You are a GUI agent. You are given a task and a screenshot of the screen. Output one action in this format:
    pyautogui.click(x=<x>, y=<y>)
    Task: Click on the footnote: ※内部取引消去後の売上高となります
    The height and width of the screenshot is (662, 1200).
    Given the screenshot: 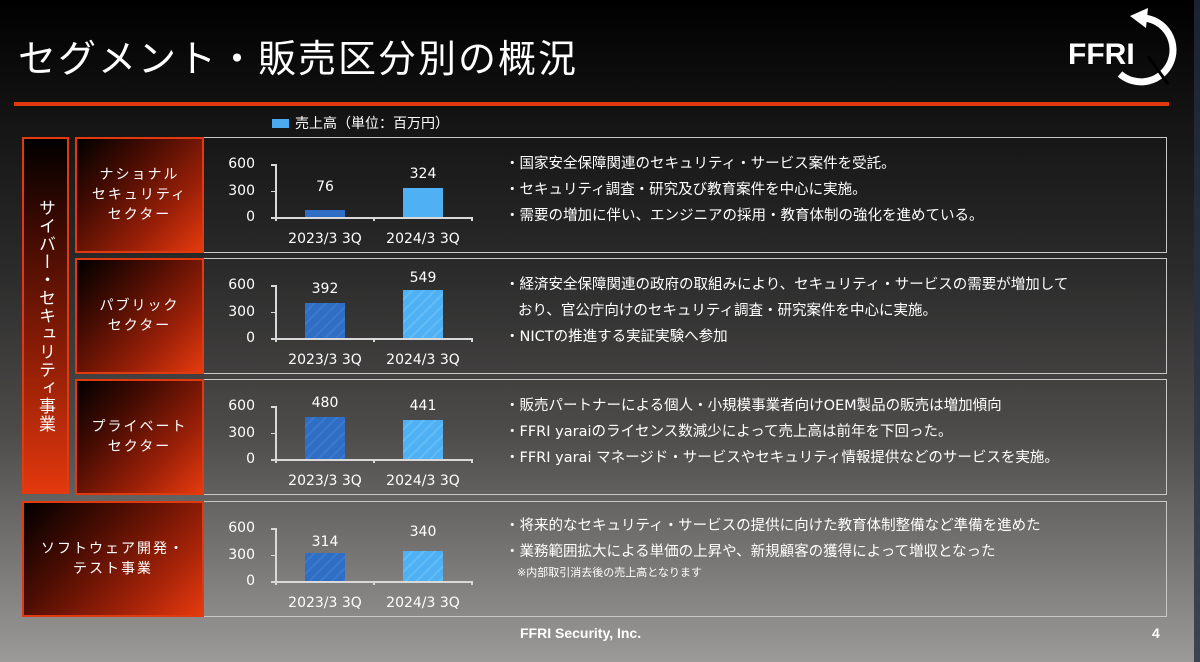 What is the action you would take?
    pyautogui.click(x=609, y=572)
    